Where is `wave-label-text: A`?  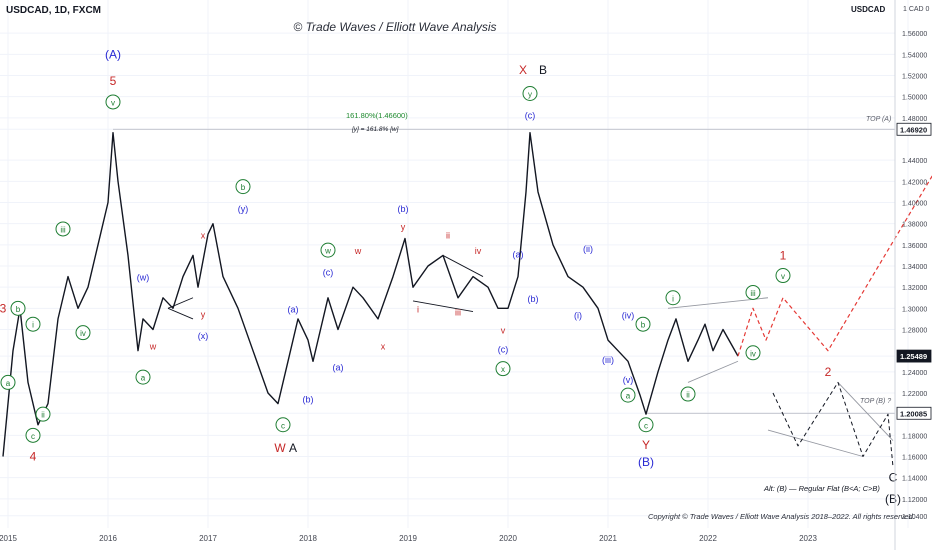 wave-label-text: A is located at coordinates (293, 448).